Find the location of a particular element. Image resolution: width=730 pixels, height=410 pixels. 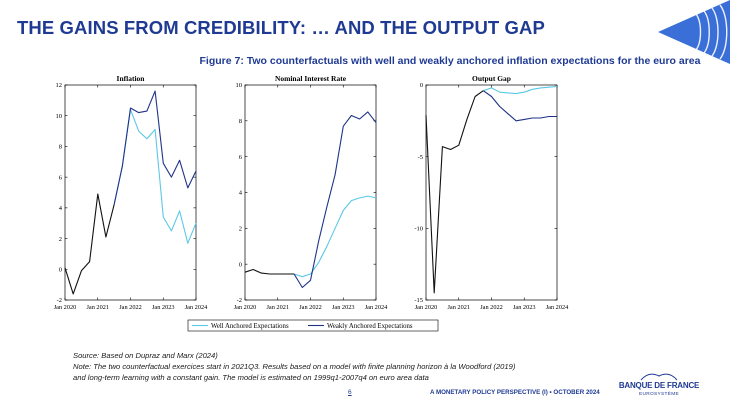

y-tick-label: 12 is located at coordinates (59, 85).